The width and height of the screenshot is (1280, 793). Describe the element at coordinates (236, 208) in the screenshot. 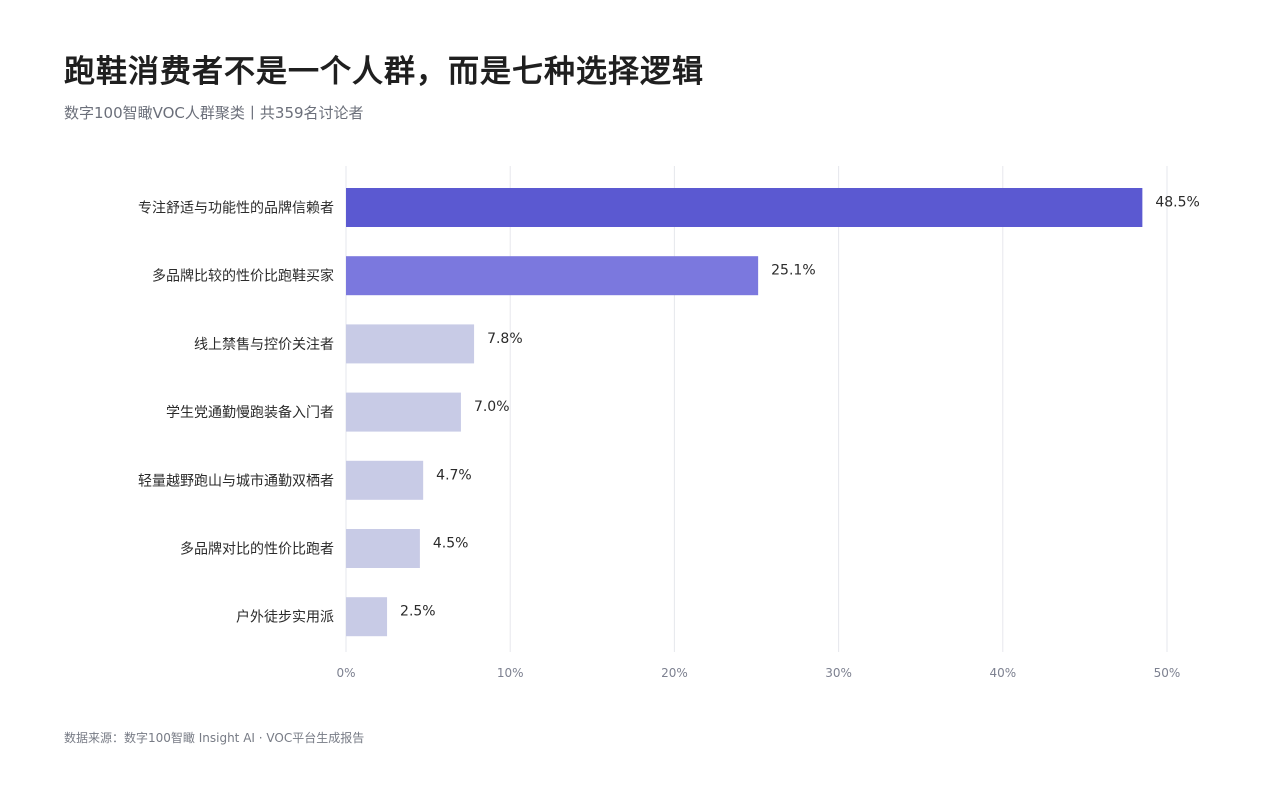

I see `category-label: 专注舒适与功能性的品牌信赖者` at that location.